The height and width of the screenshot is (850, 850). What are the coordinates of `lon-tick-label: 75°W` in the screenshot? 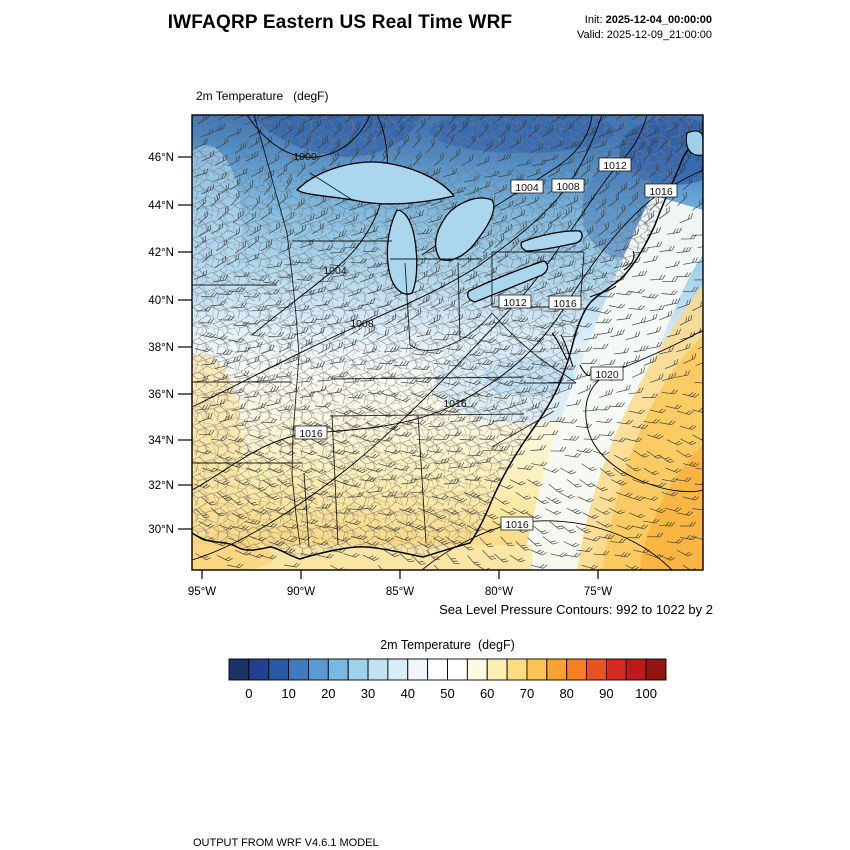 It's located at (598, 592).